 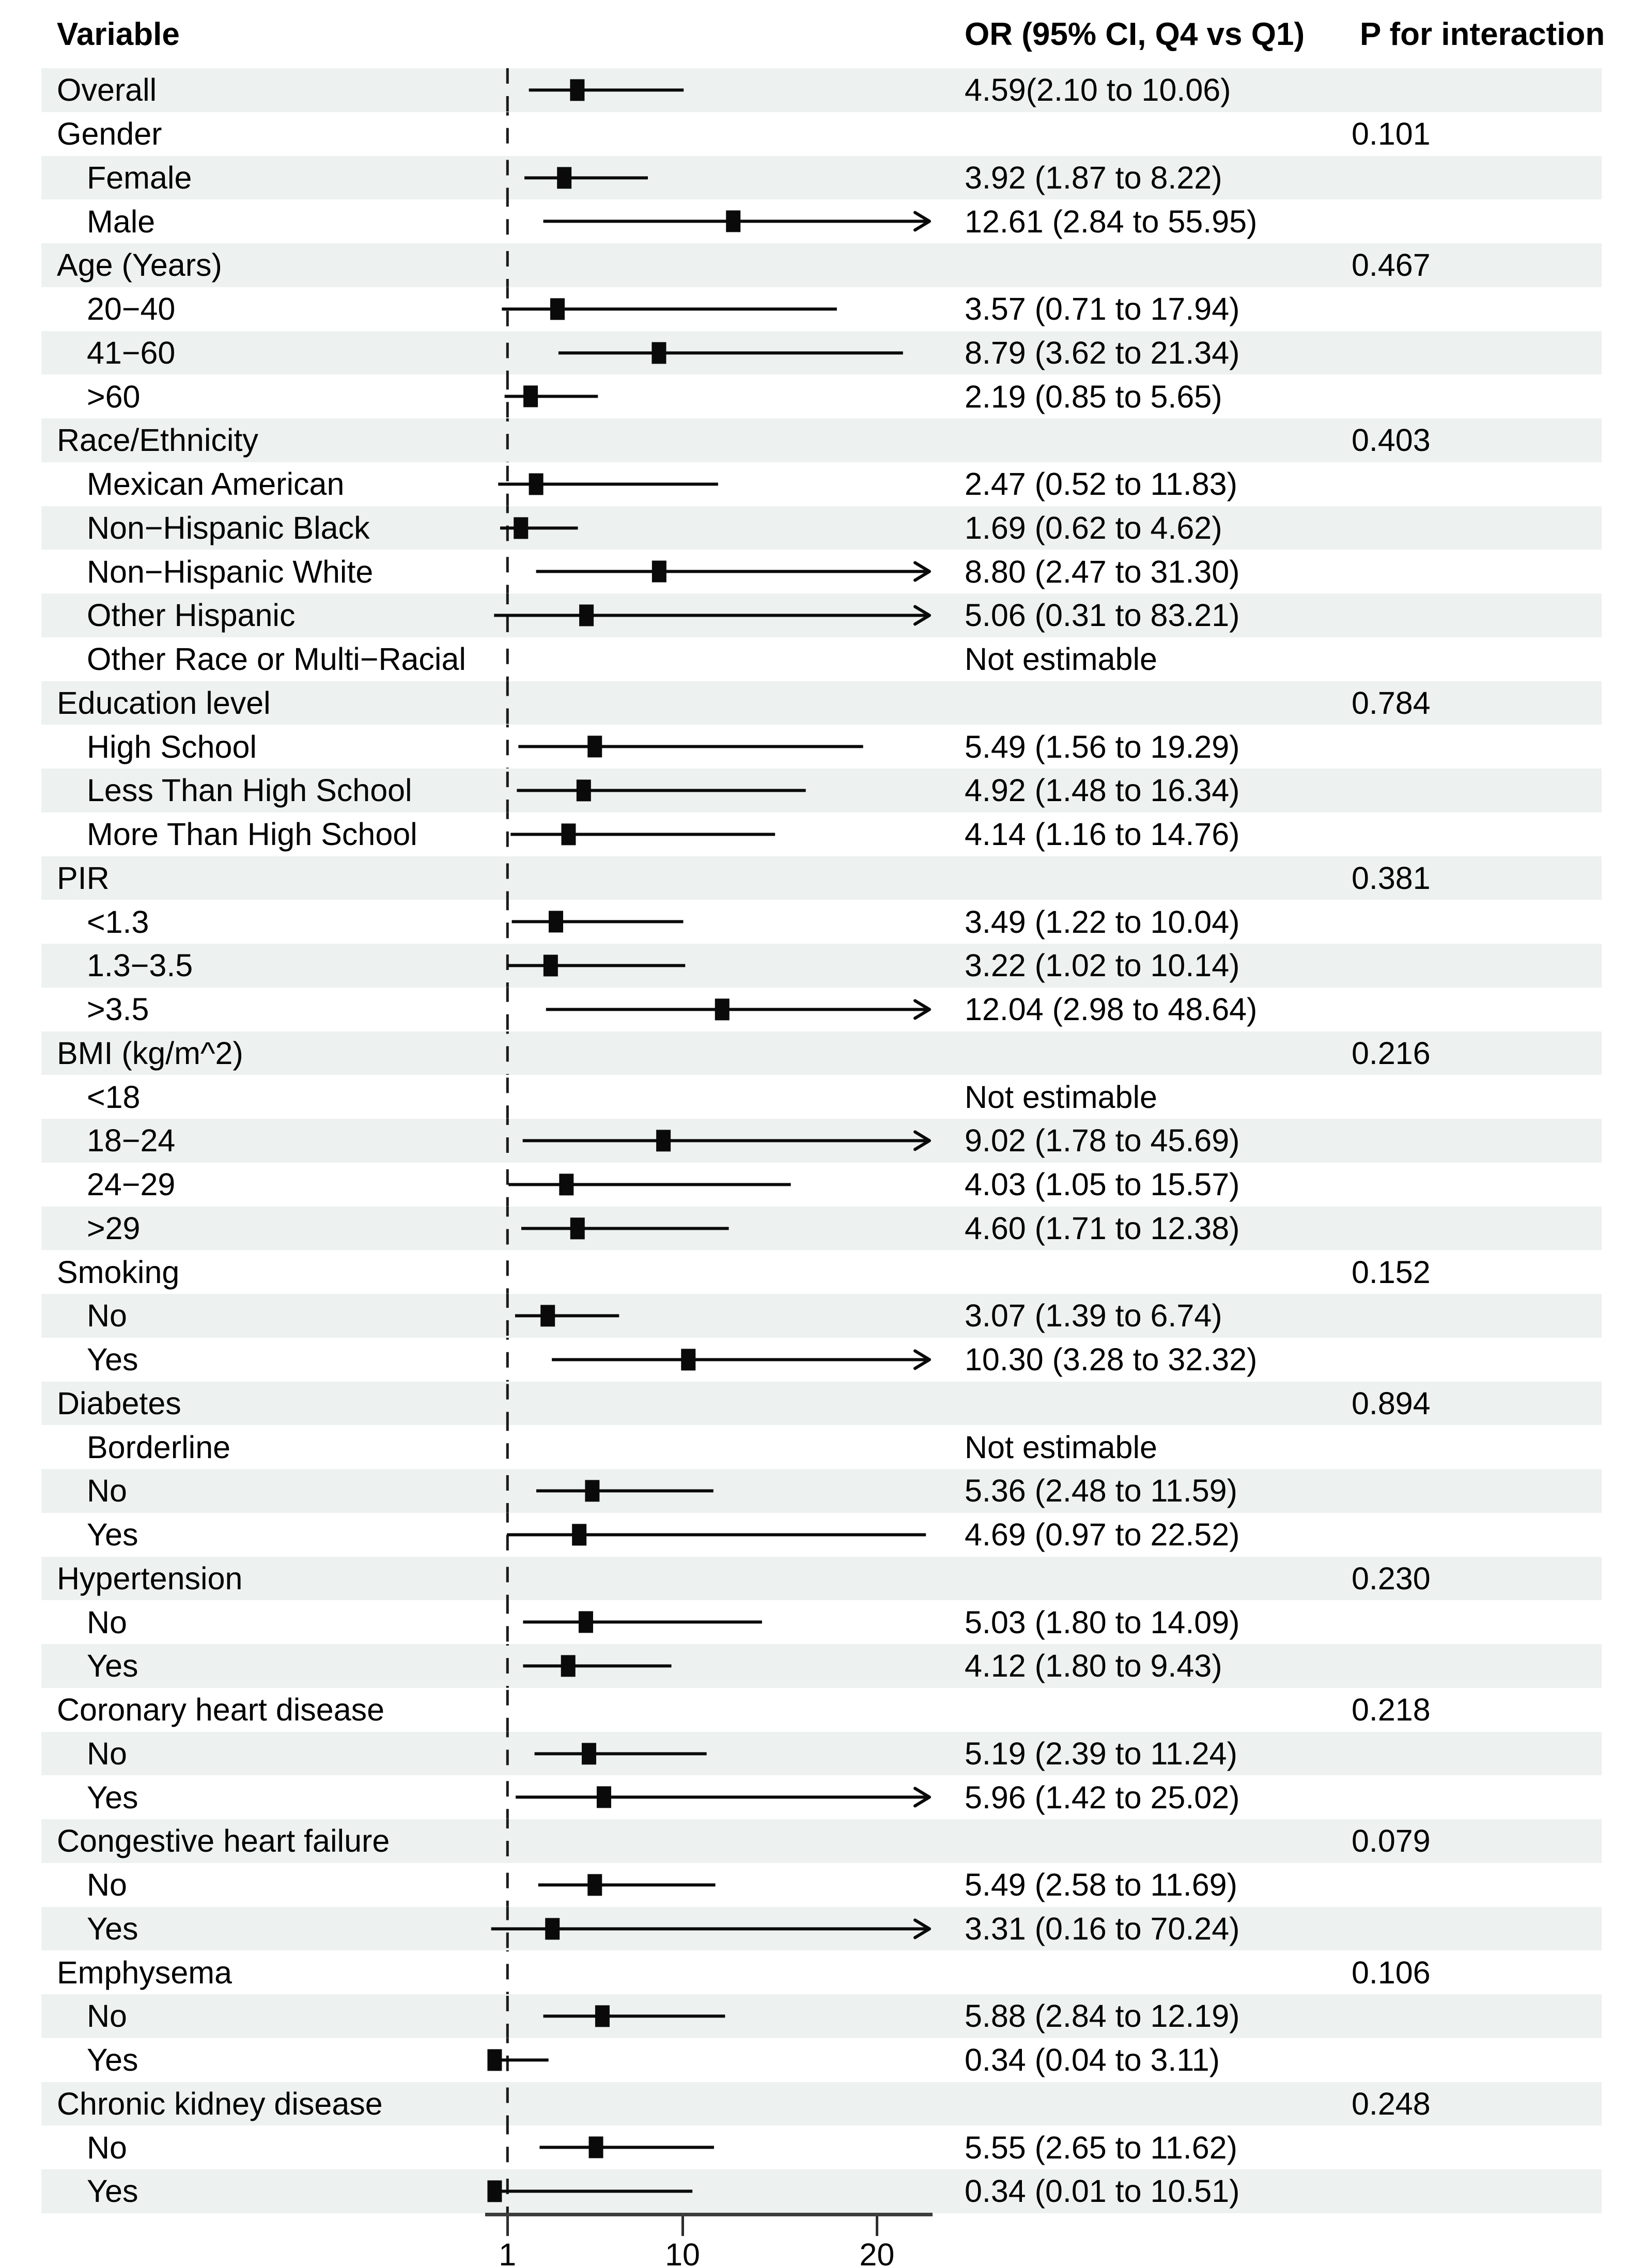 I want to click on variable-label: Chronic kidney disease, so click(x=220, y=2103).